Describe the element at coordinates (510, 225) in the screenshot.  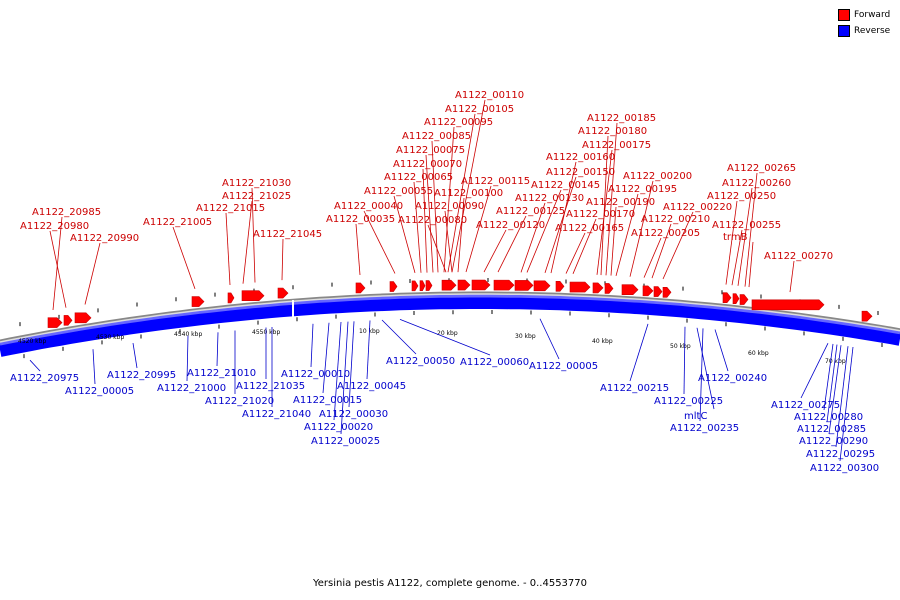
I see `forward-gene-label: A1122_00120` at that location.